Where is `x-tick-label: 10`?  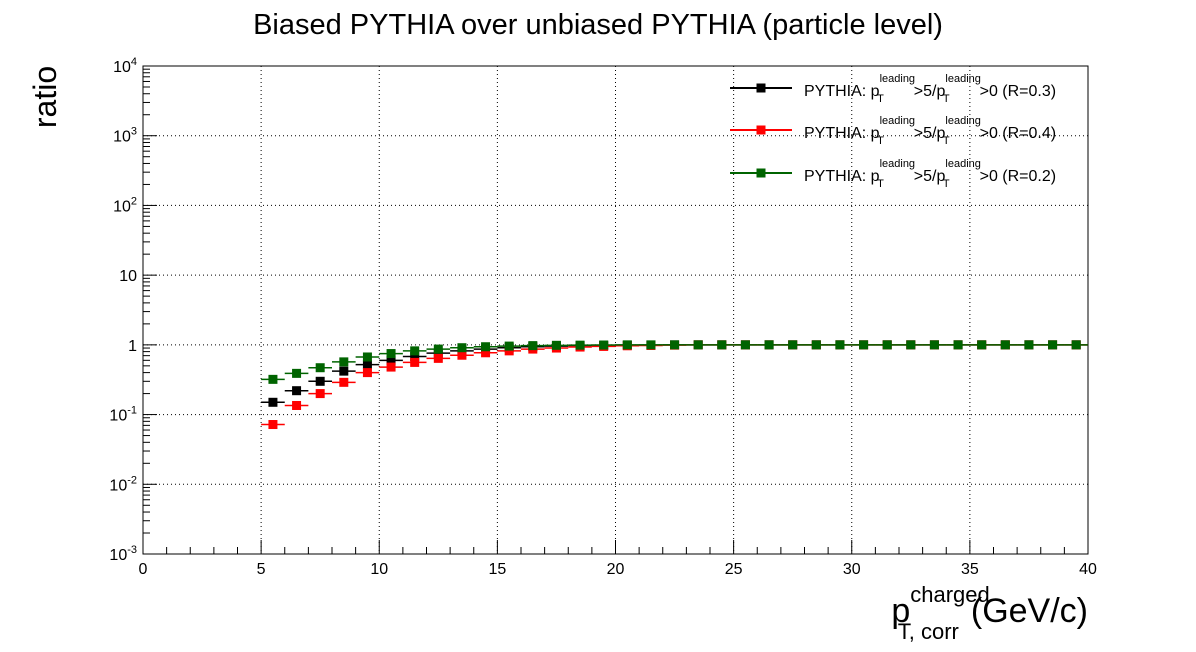
x-tick-label: 10 is located at coordinates (379, 569).